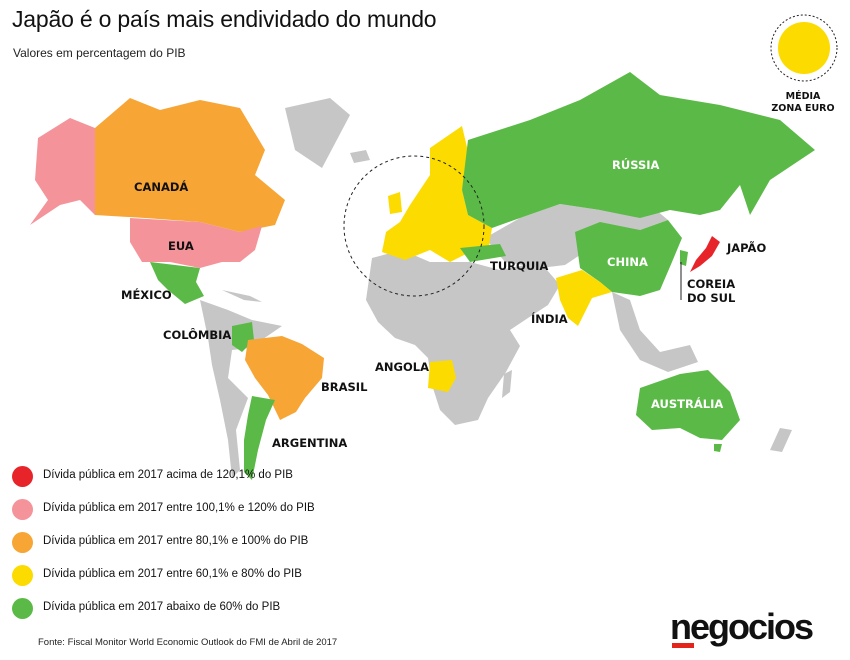  Describe the element at coordinates (684, 258) in the screenshot. I see `country-south-korea` at that location.